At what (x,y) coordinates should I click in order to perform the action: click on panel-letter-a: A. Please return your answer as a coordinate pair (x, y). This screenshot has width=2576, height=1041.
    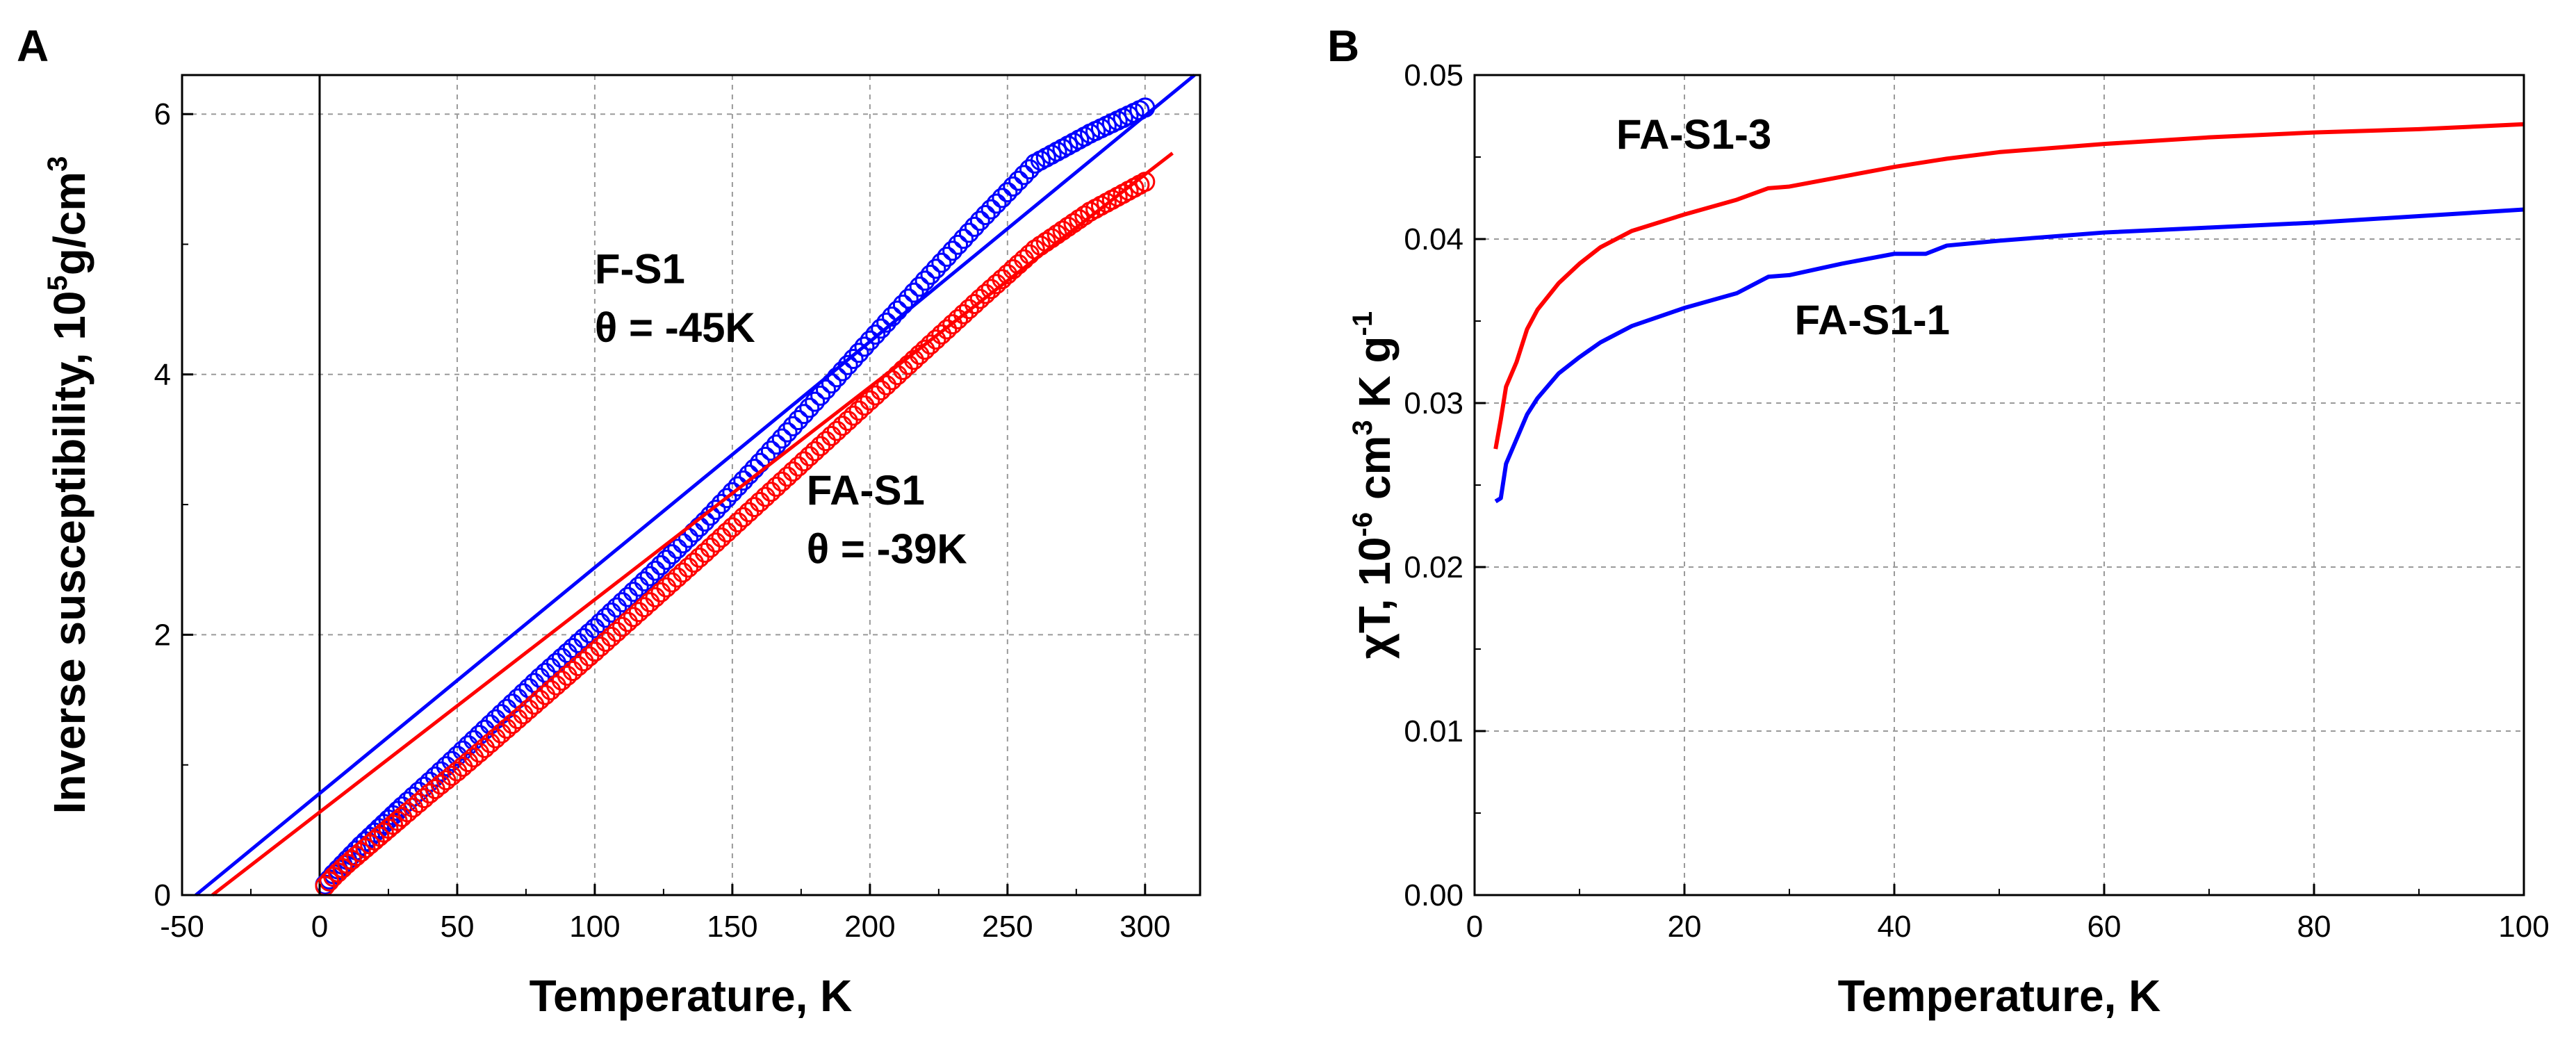
    Looking at the image, I should click on (33, 46).